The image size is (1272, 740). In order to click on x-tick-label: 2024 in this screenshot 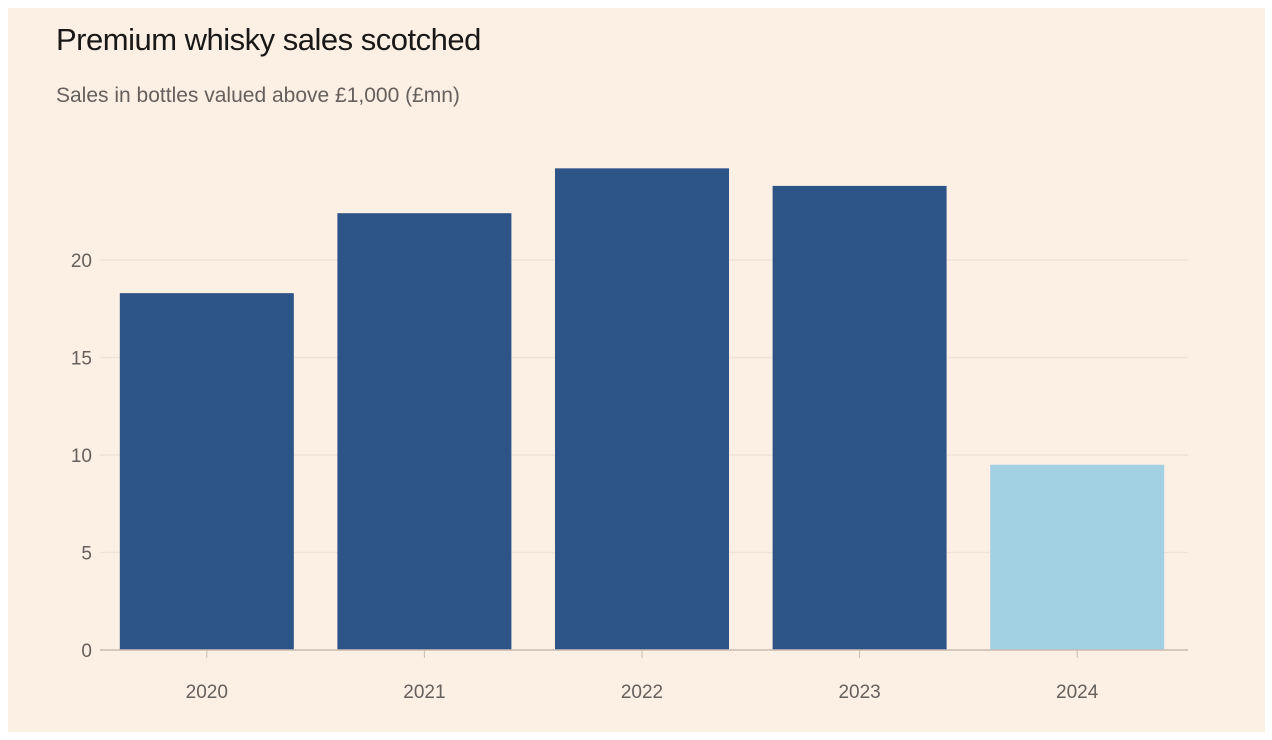, I will do `click(1077, 692)`.